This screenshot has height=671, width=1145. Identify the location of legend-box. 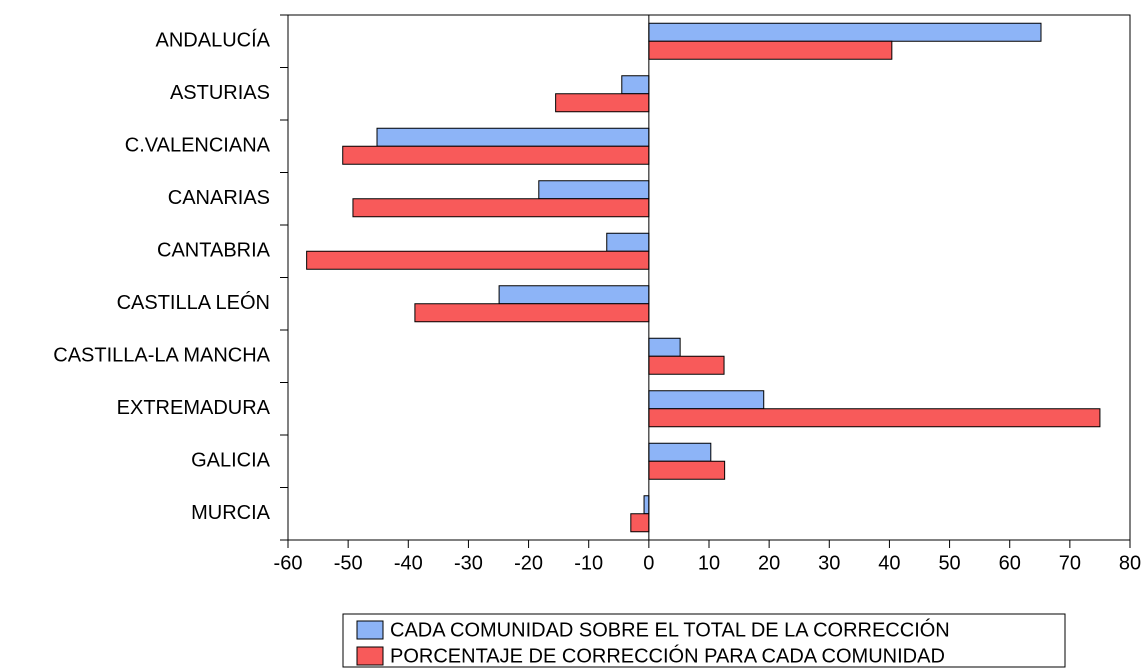
(704, 640).